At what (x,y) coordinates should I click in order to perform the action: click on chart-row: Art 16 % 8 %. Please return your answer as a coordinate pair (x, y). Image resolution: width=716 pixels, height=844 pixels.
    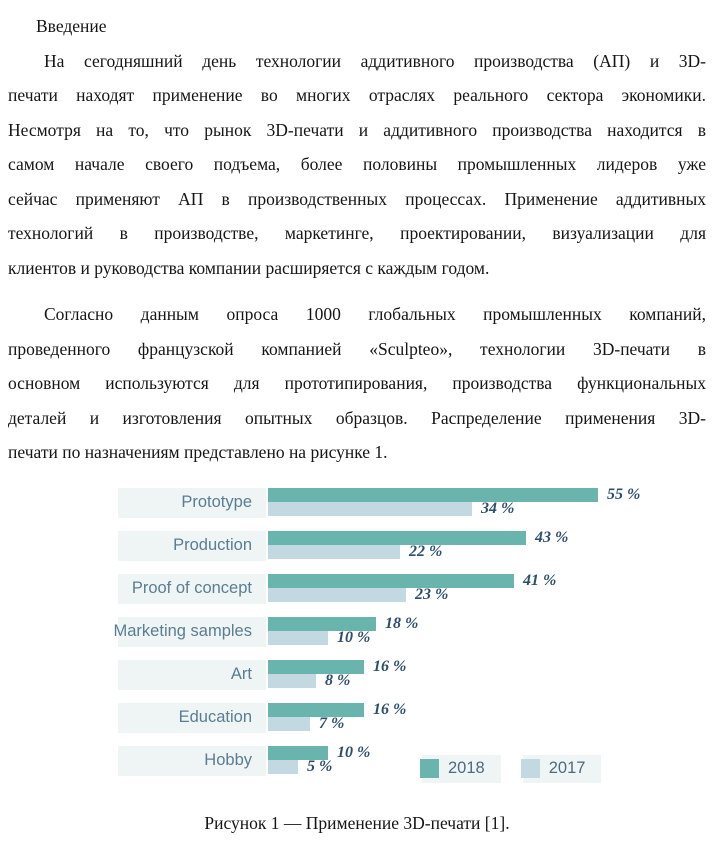
    Looking at the image, I should click on (357, 673).